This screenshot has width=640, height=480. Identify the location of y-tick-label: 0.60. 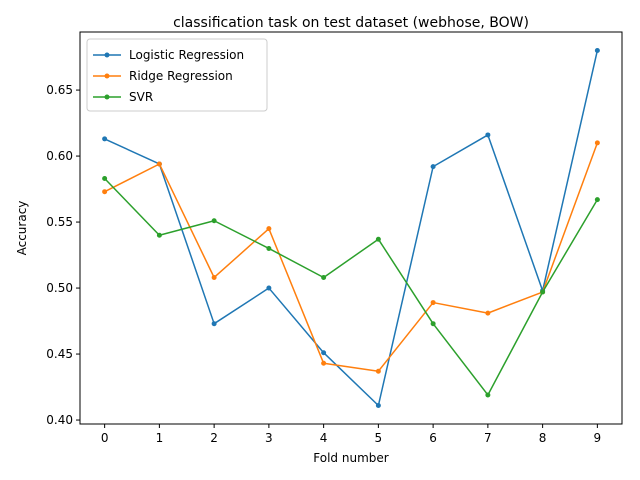
(59, 156).